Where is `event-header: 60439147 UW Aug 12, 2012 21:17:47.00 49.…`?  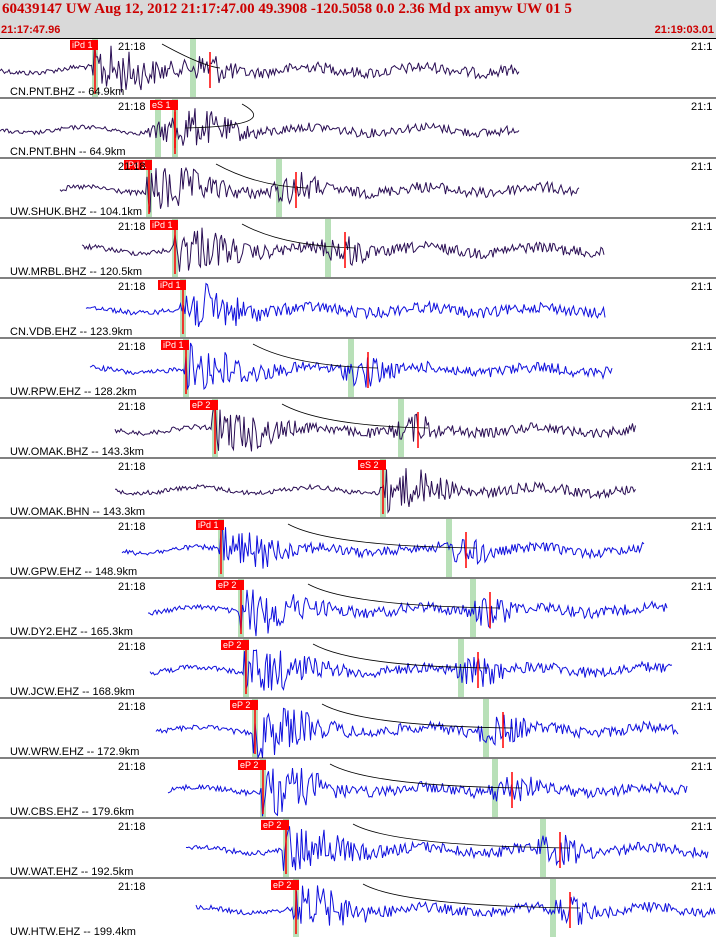 event-header: 60439147 UW Aug 12, 2012 21:17:47.00 49.… is located at coordinates (358, 19).